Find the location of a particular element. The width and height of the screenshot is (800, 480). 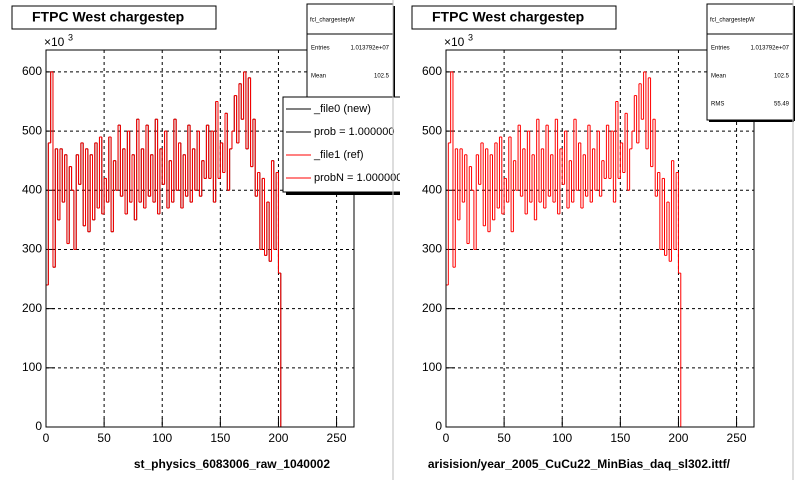

legend-label: prob = 1.000000 is located at coordinates (354, 132).